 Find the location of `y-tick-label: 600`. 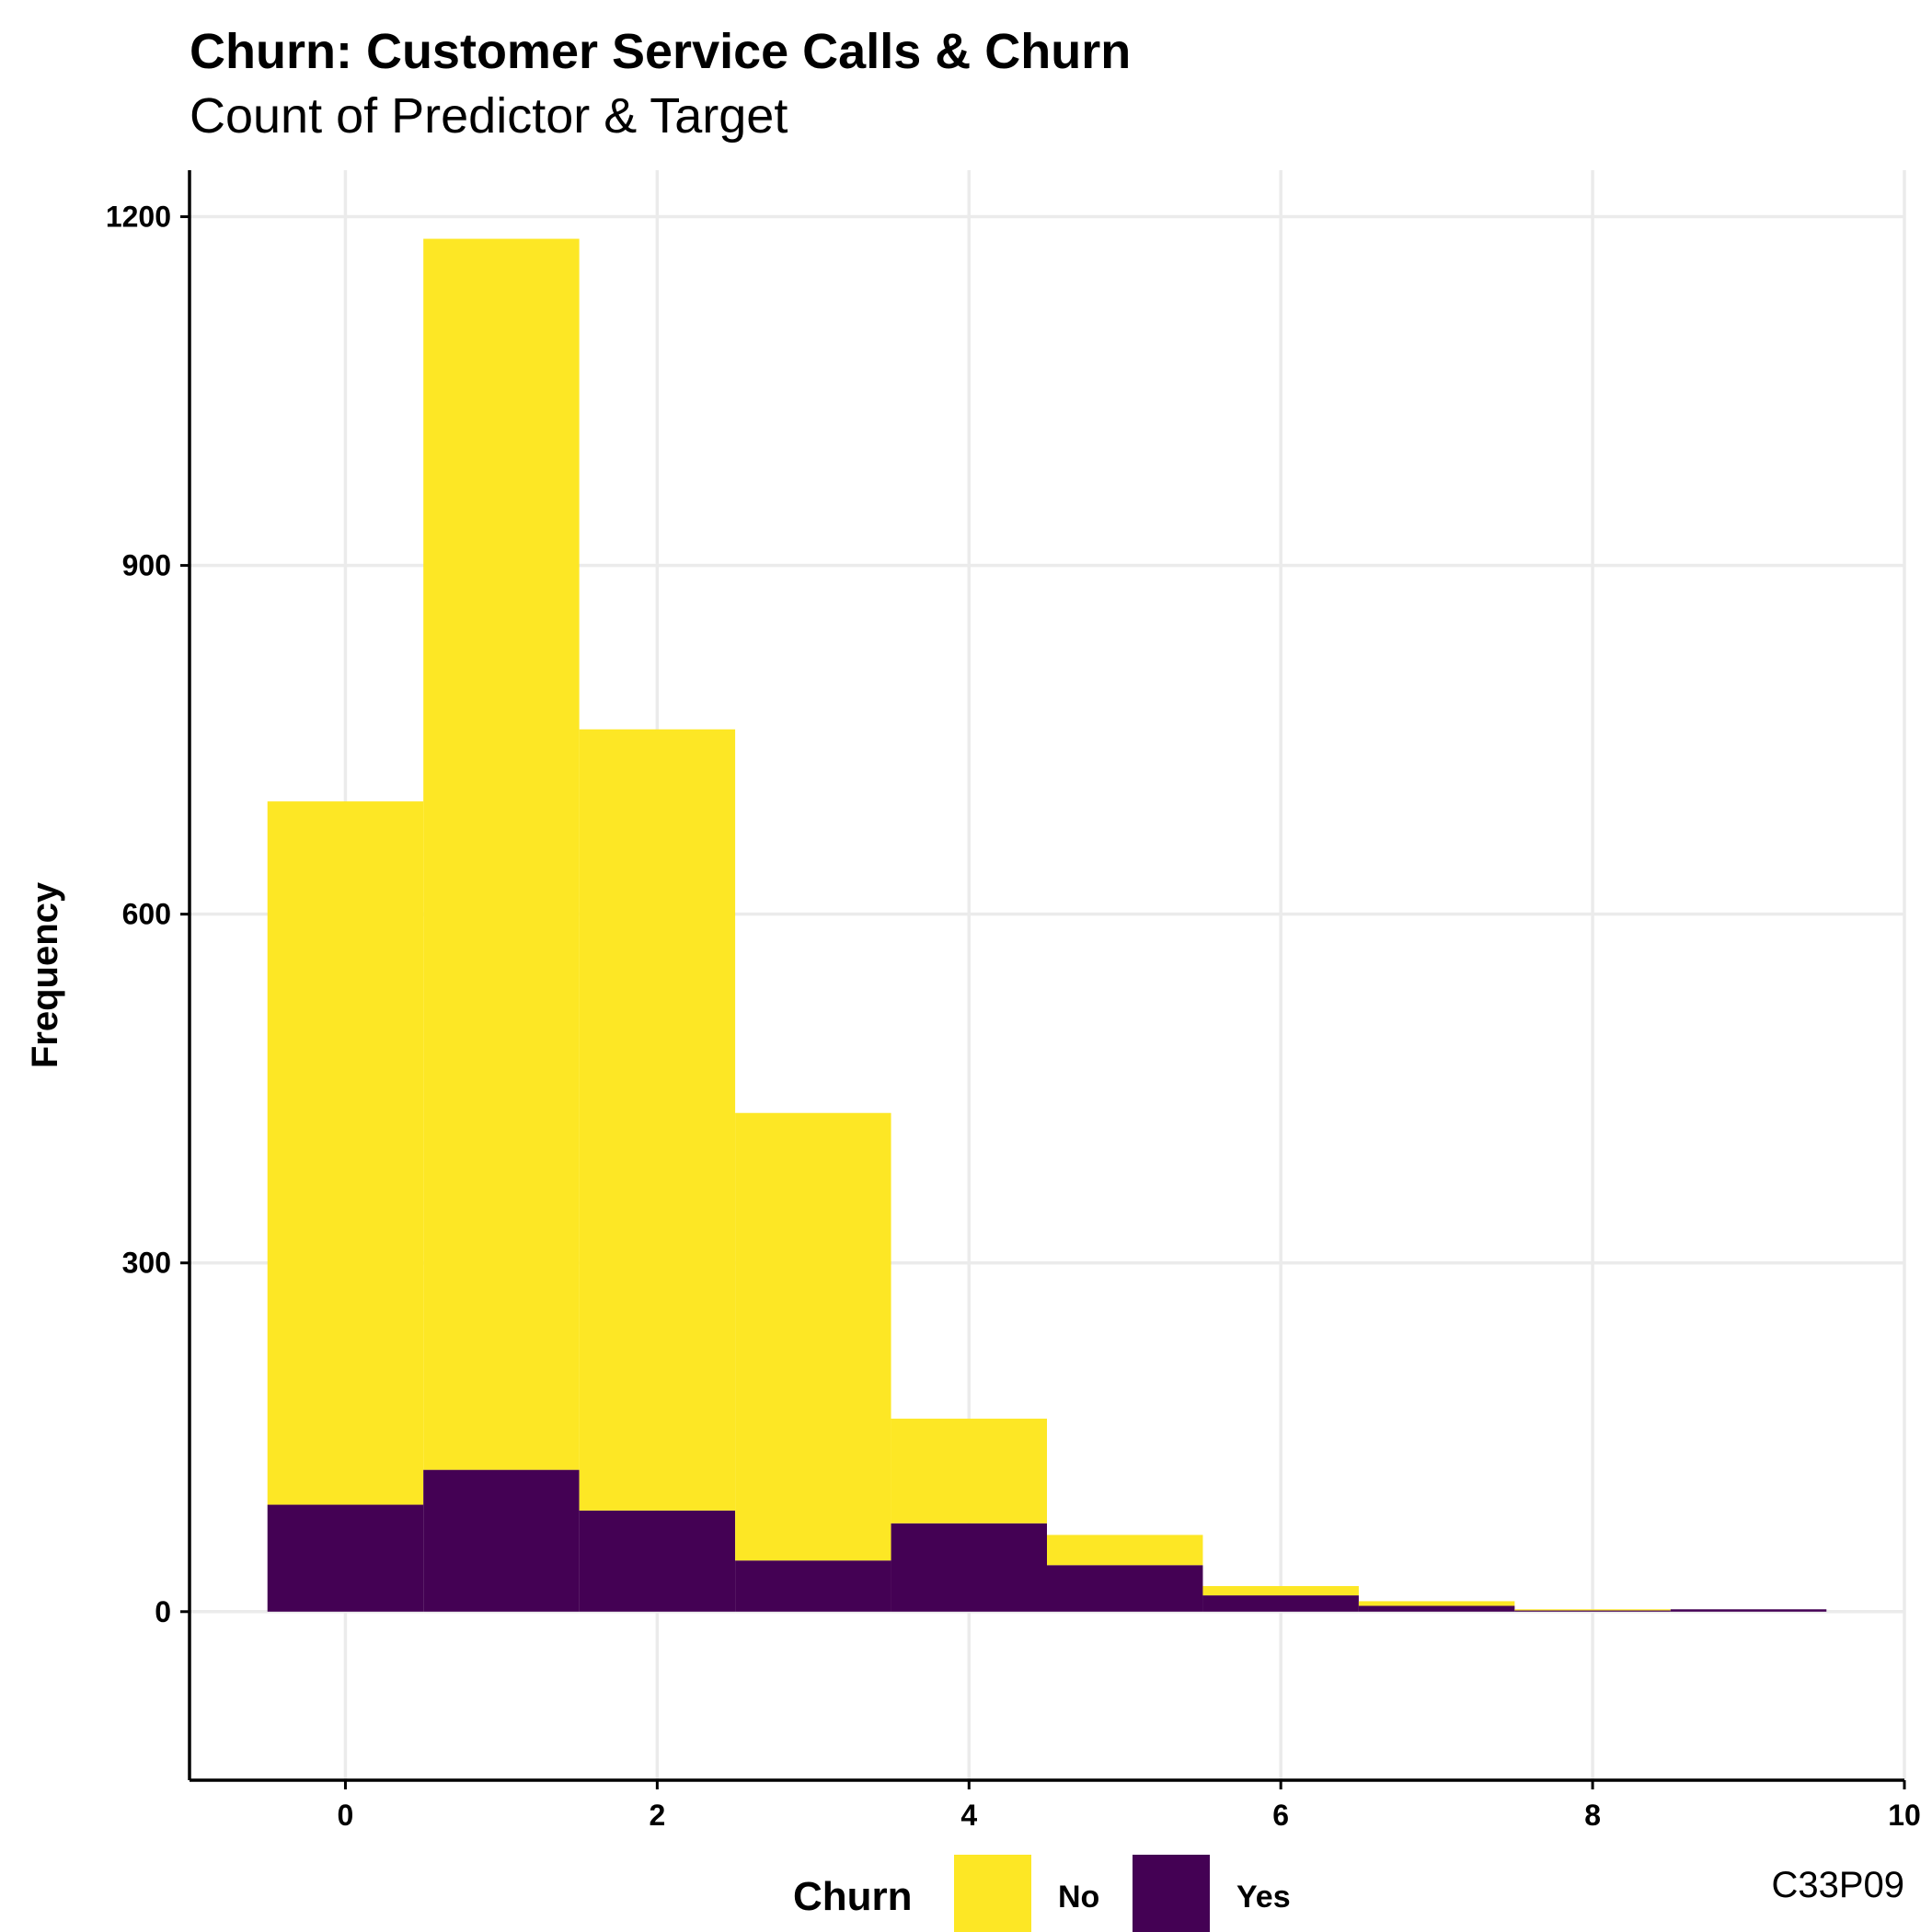

y-tick-label: 600 is located at coordinates (146, 914).